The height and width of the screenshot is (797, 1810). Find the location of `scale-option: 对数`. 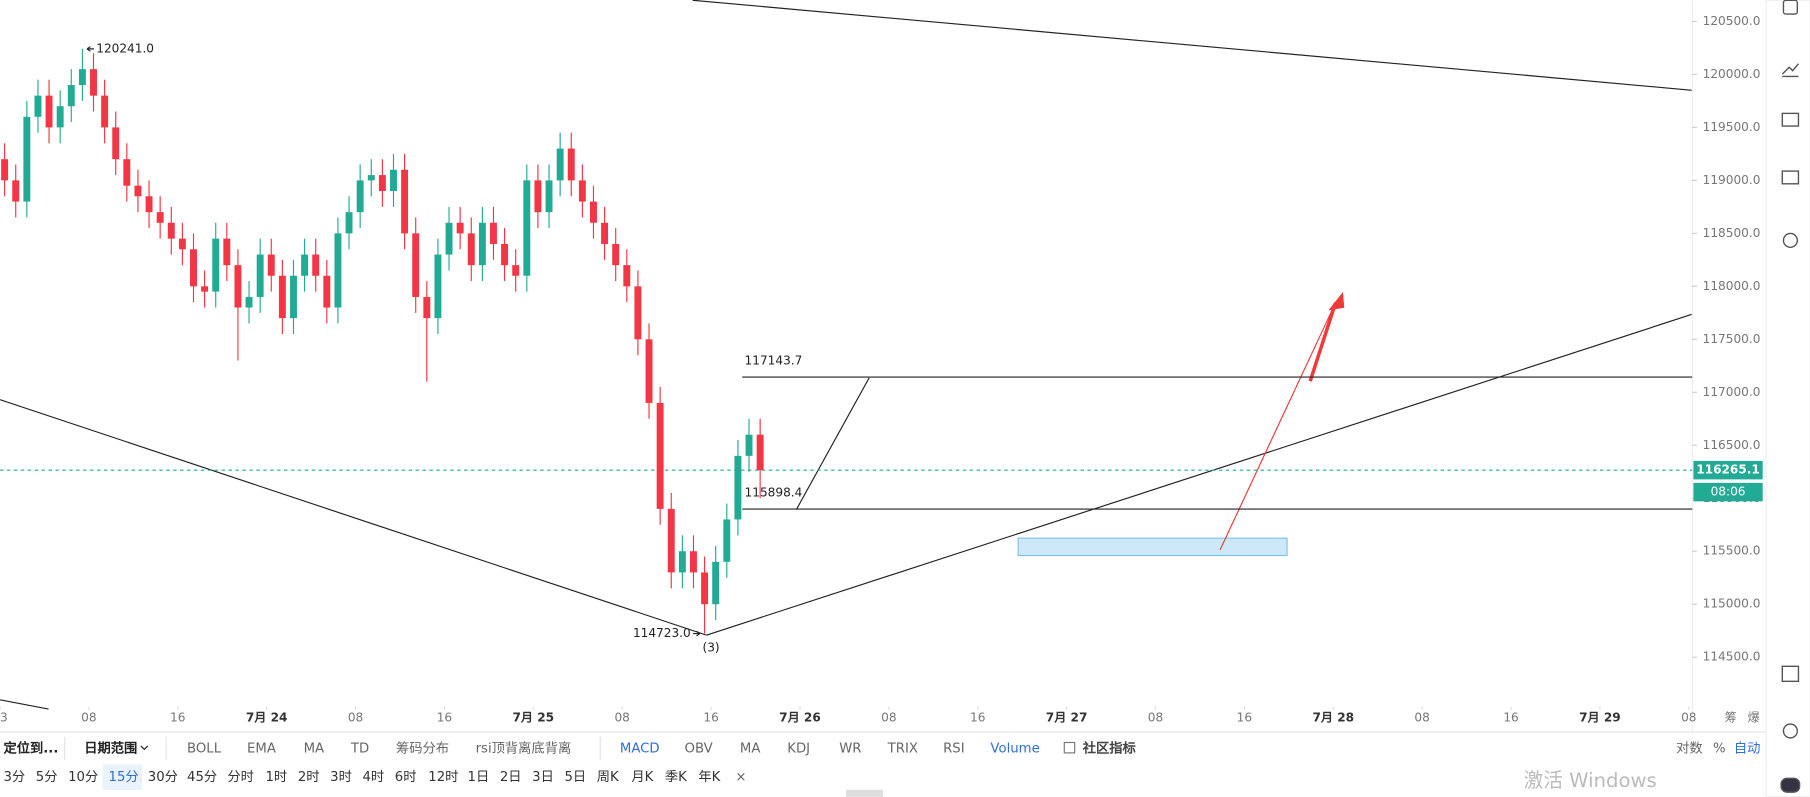

scale-option: 对数 is located at coordinates (1689, 748).